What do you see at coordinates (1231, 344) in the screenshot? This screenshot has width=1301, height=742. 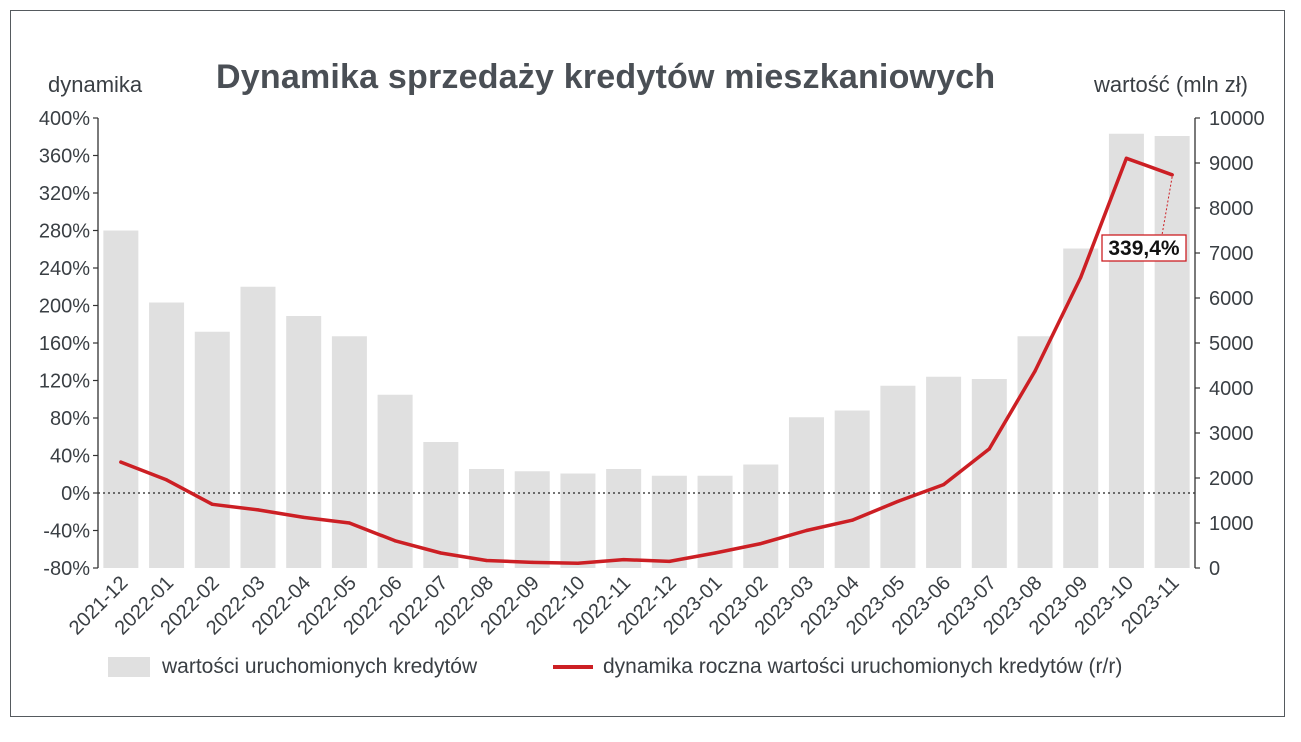 I see `right-tick-label: 5000` at bounding box center [1231, 344].